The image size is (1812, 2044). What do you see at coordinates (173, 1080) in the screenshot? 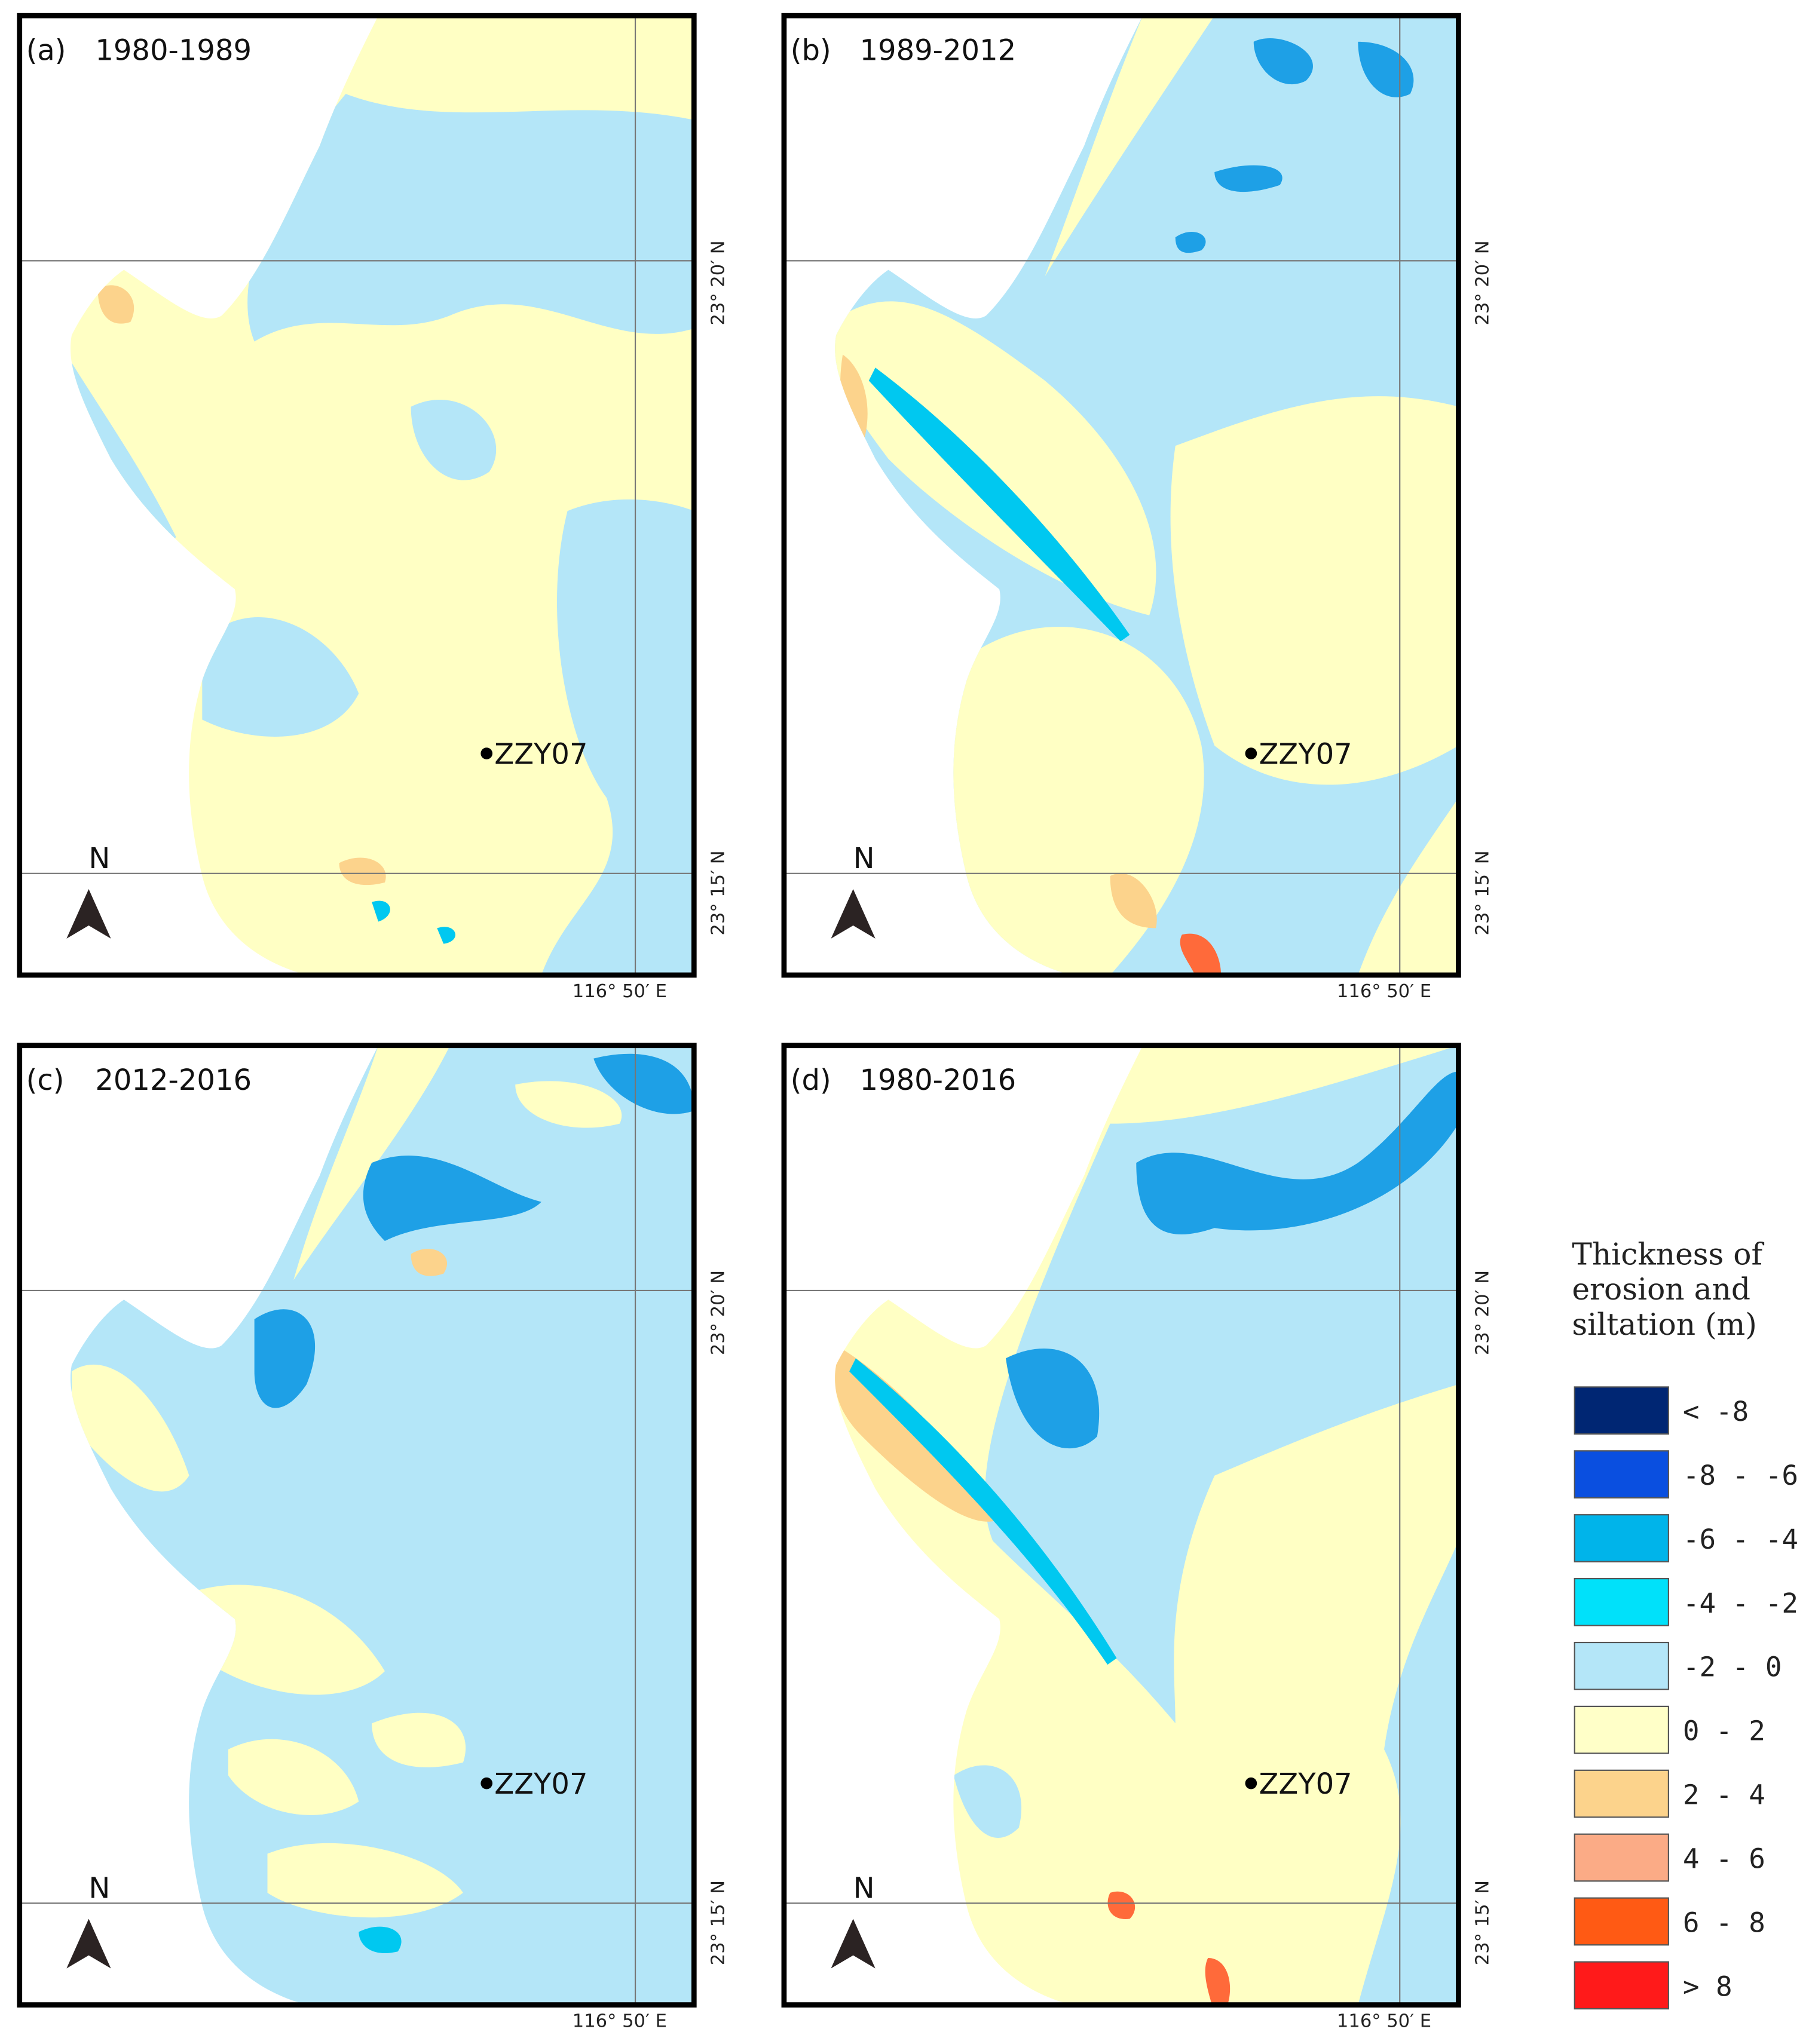
I see `panel-period: 2012-2016` at bounding box center [173, 1080].